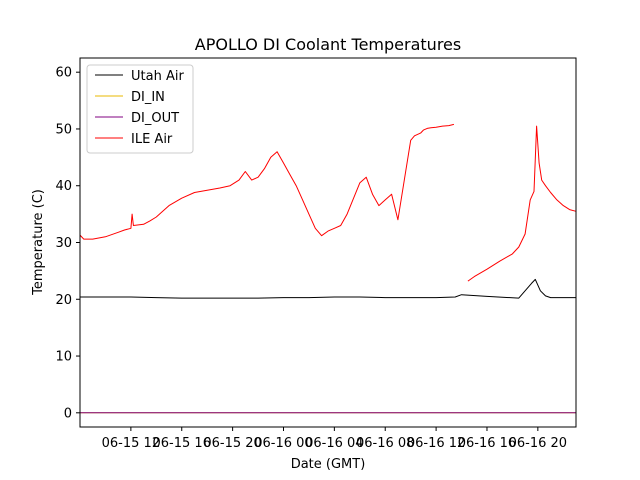 The image size is (640, 480). I want to click on y-tick-label: 30, so click(63, 243).